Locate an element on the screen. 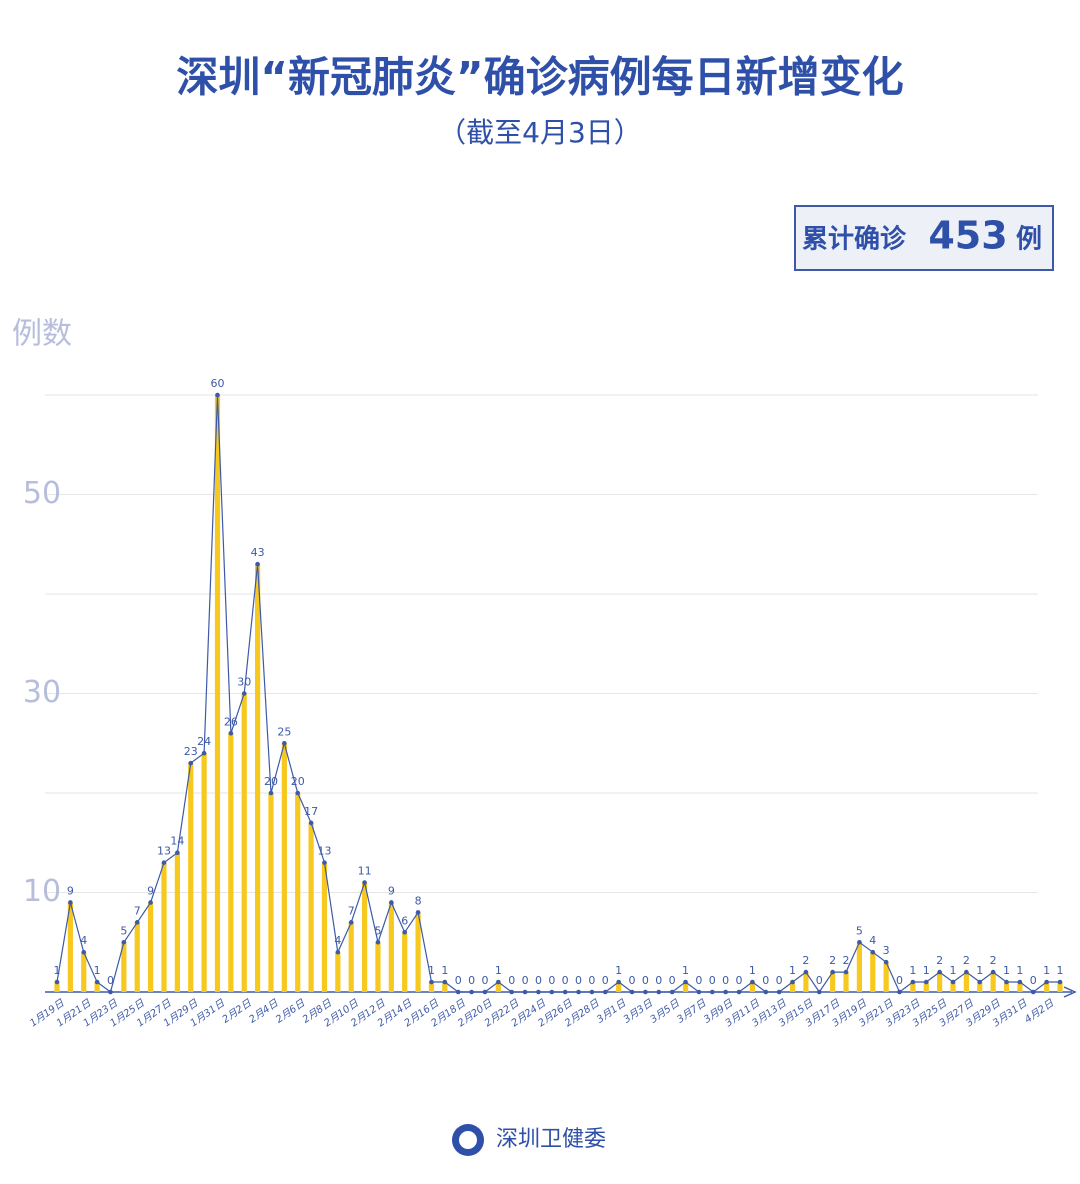 The height and width of the screenshot is (1184, 1080). value-label: 43 is located at coordinates (258, 552).